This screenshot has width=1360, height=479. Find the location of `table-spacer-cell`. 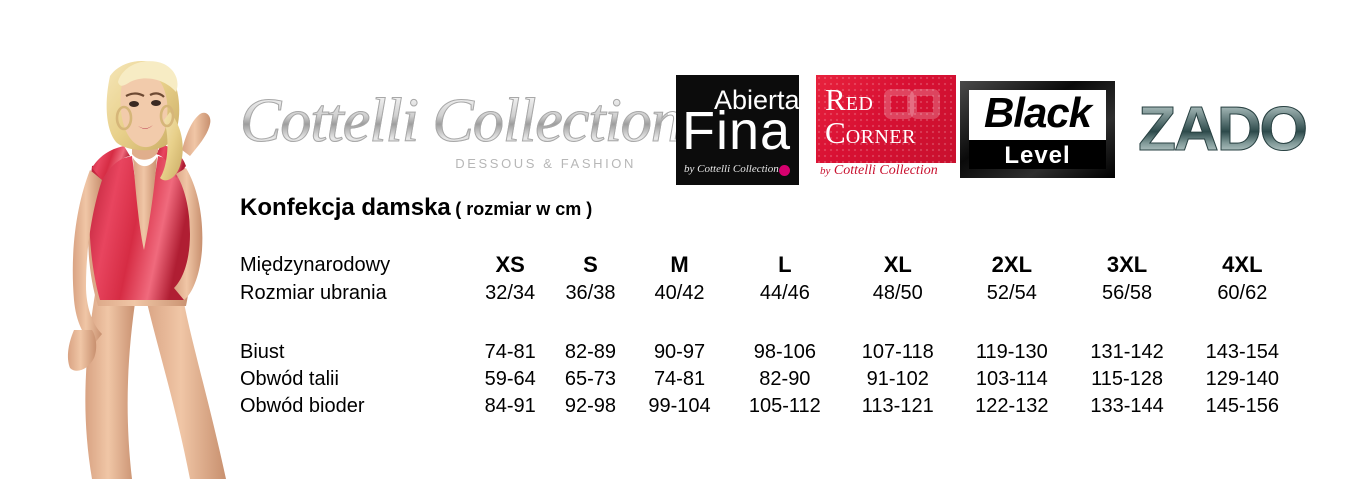

table-spacer-cell is located at coordinates (770, 323).